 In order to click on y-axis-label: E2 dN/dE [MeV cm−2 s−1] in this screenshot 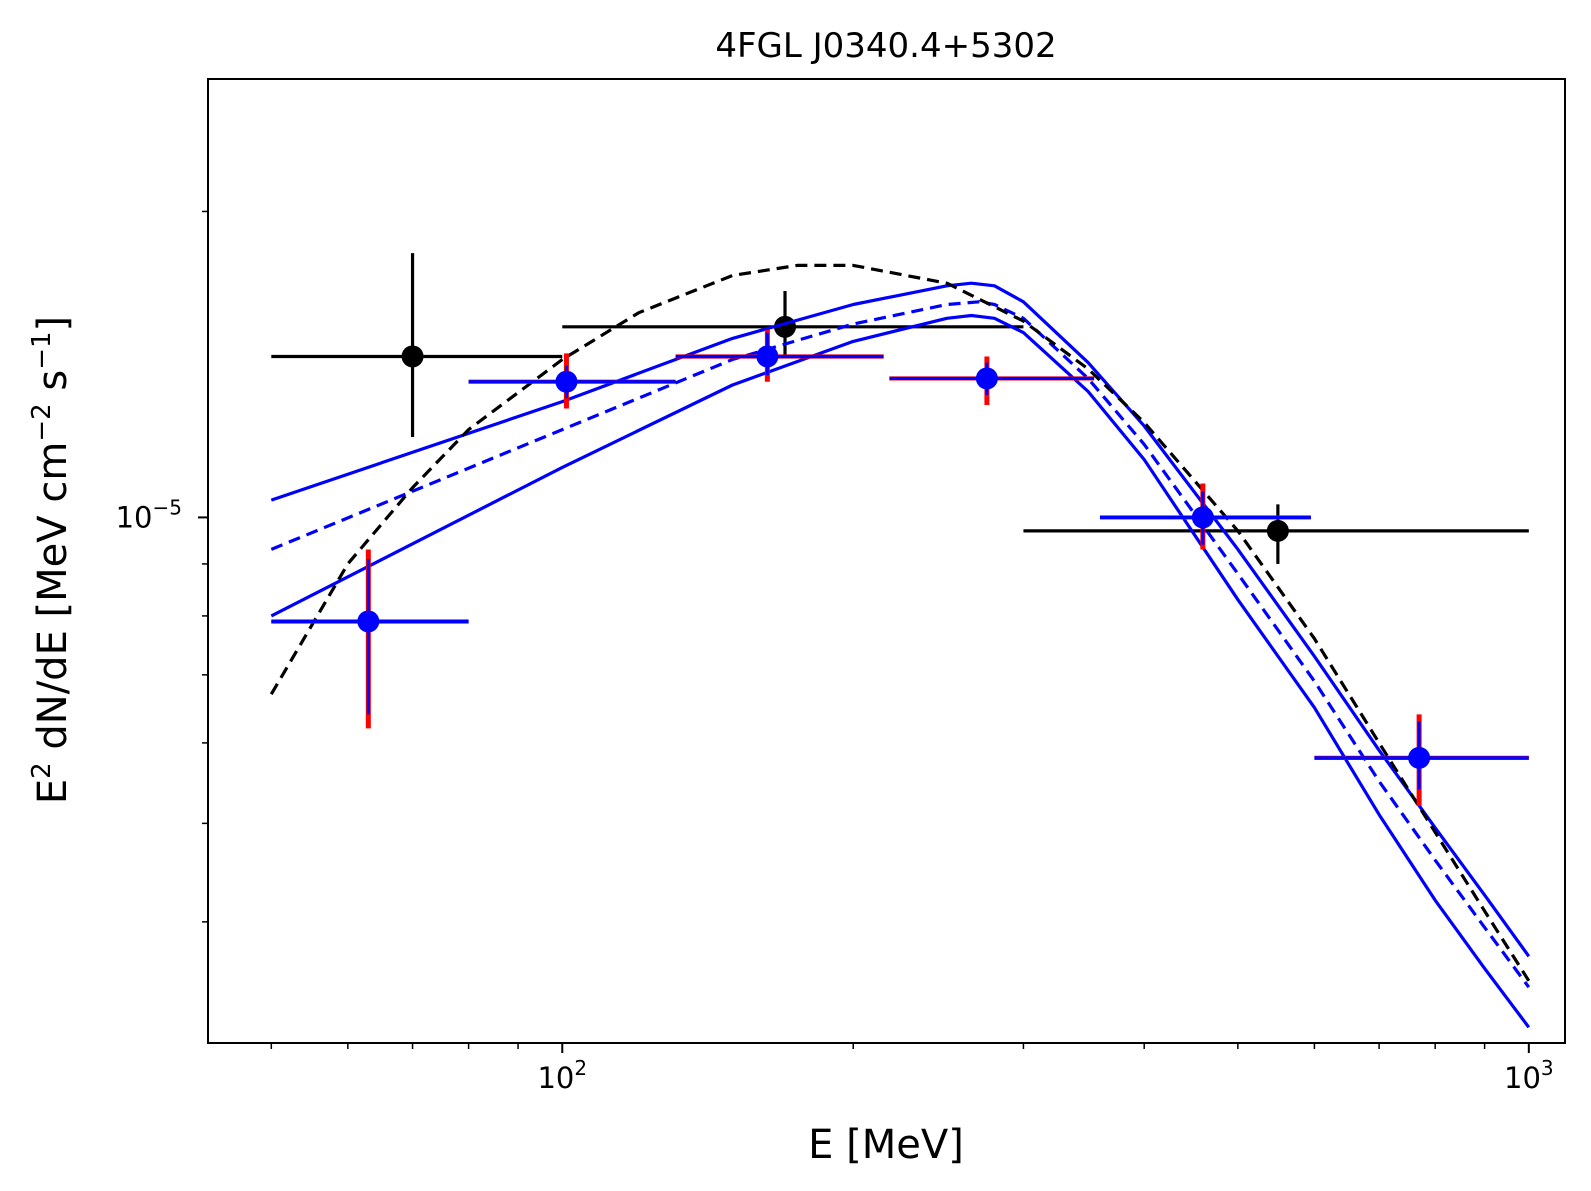, I will do `click(51, 560)`.